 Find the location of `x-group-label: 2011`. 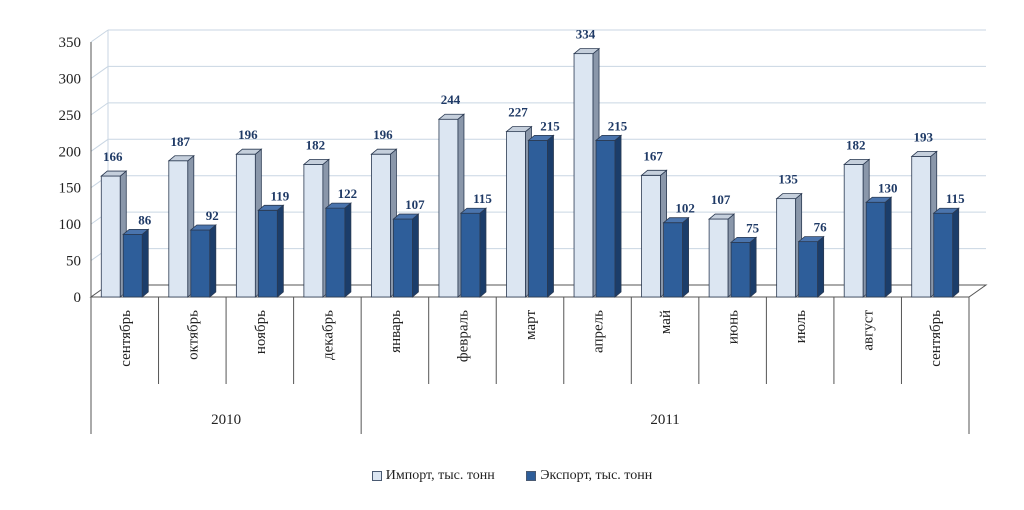

x-group-label: 2011 is located at coordinates (664, 420).